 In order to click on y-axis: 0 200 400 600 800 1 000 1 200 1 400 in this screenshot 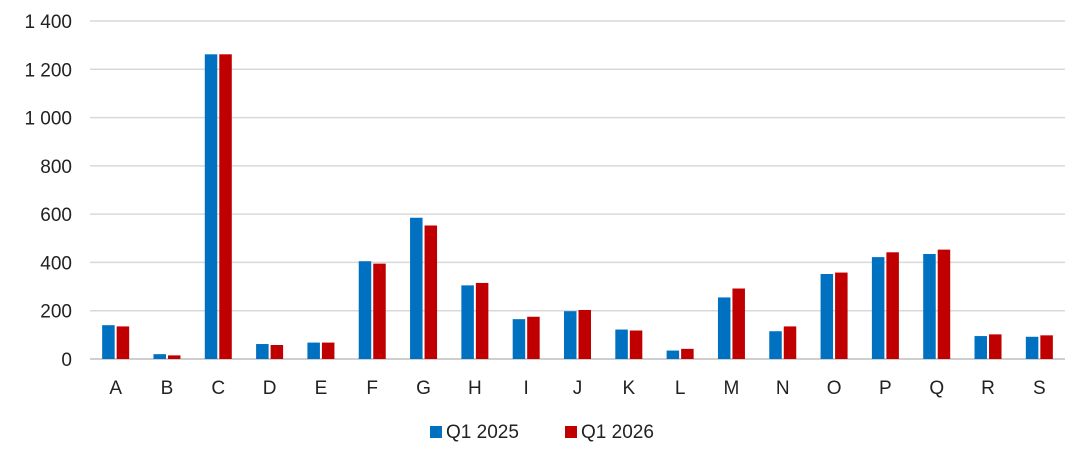, I will do `click(48, 191)`.